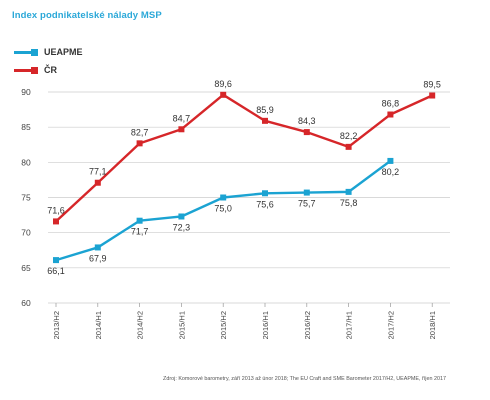  I want to click on data-label-ueapme-4: 75,0, so click(223, 209).